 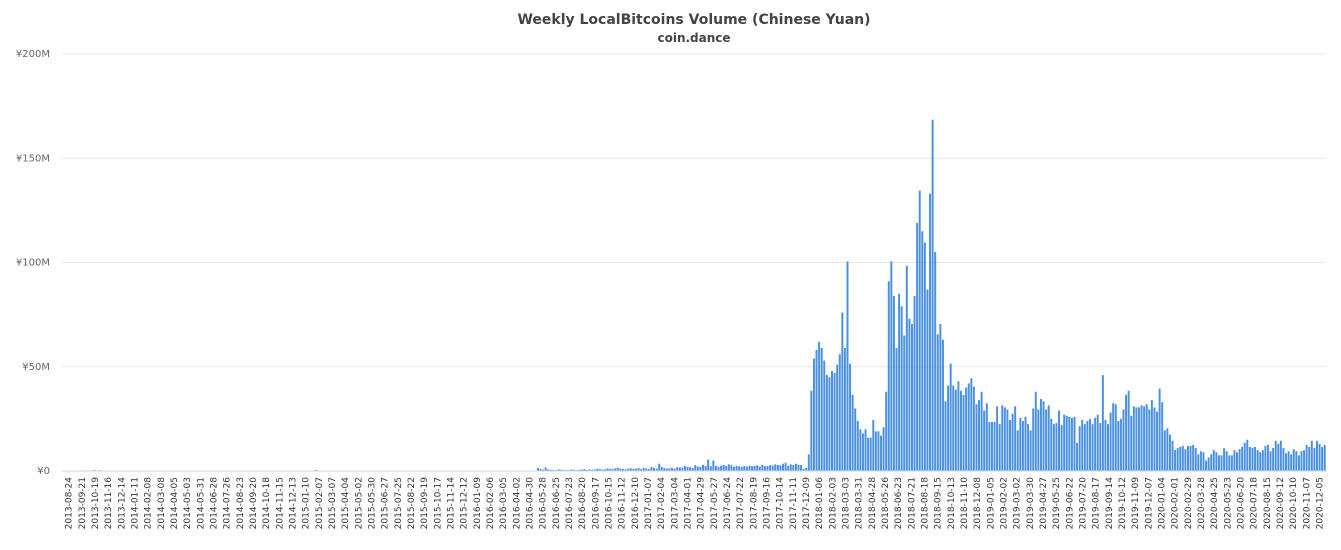 What do you see at coordinates (109, 503) in the screenshot?
I see `x-tick-label: 2013-11-16` at bounding box center [109, 503].